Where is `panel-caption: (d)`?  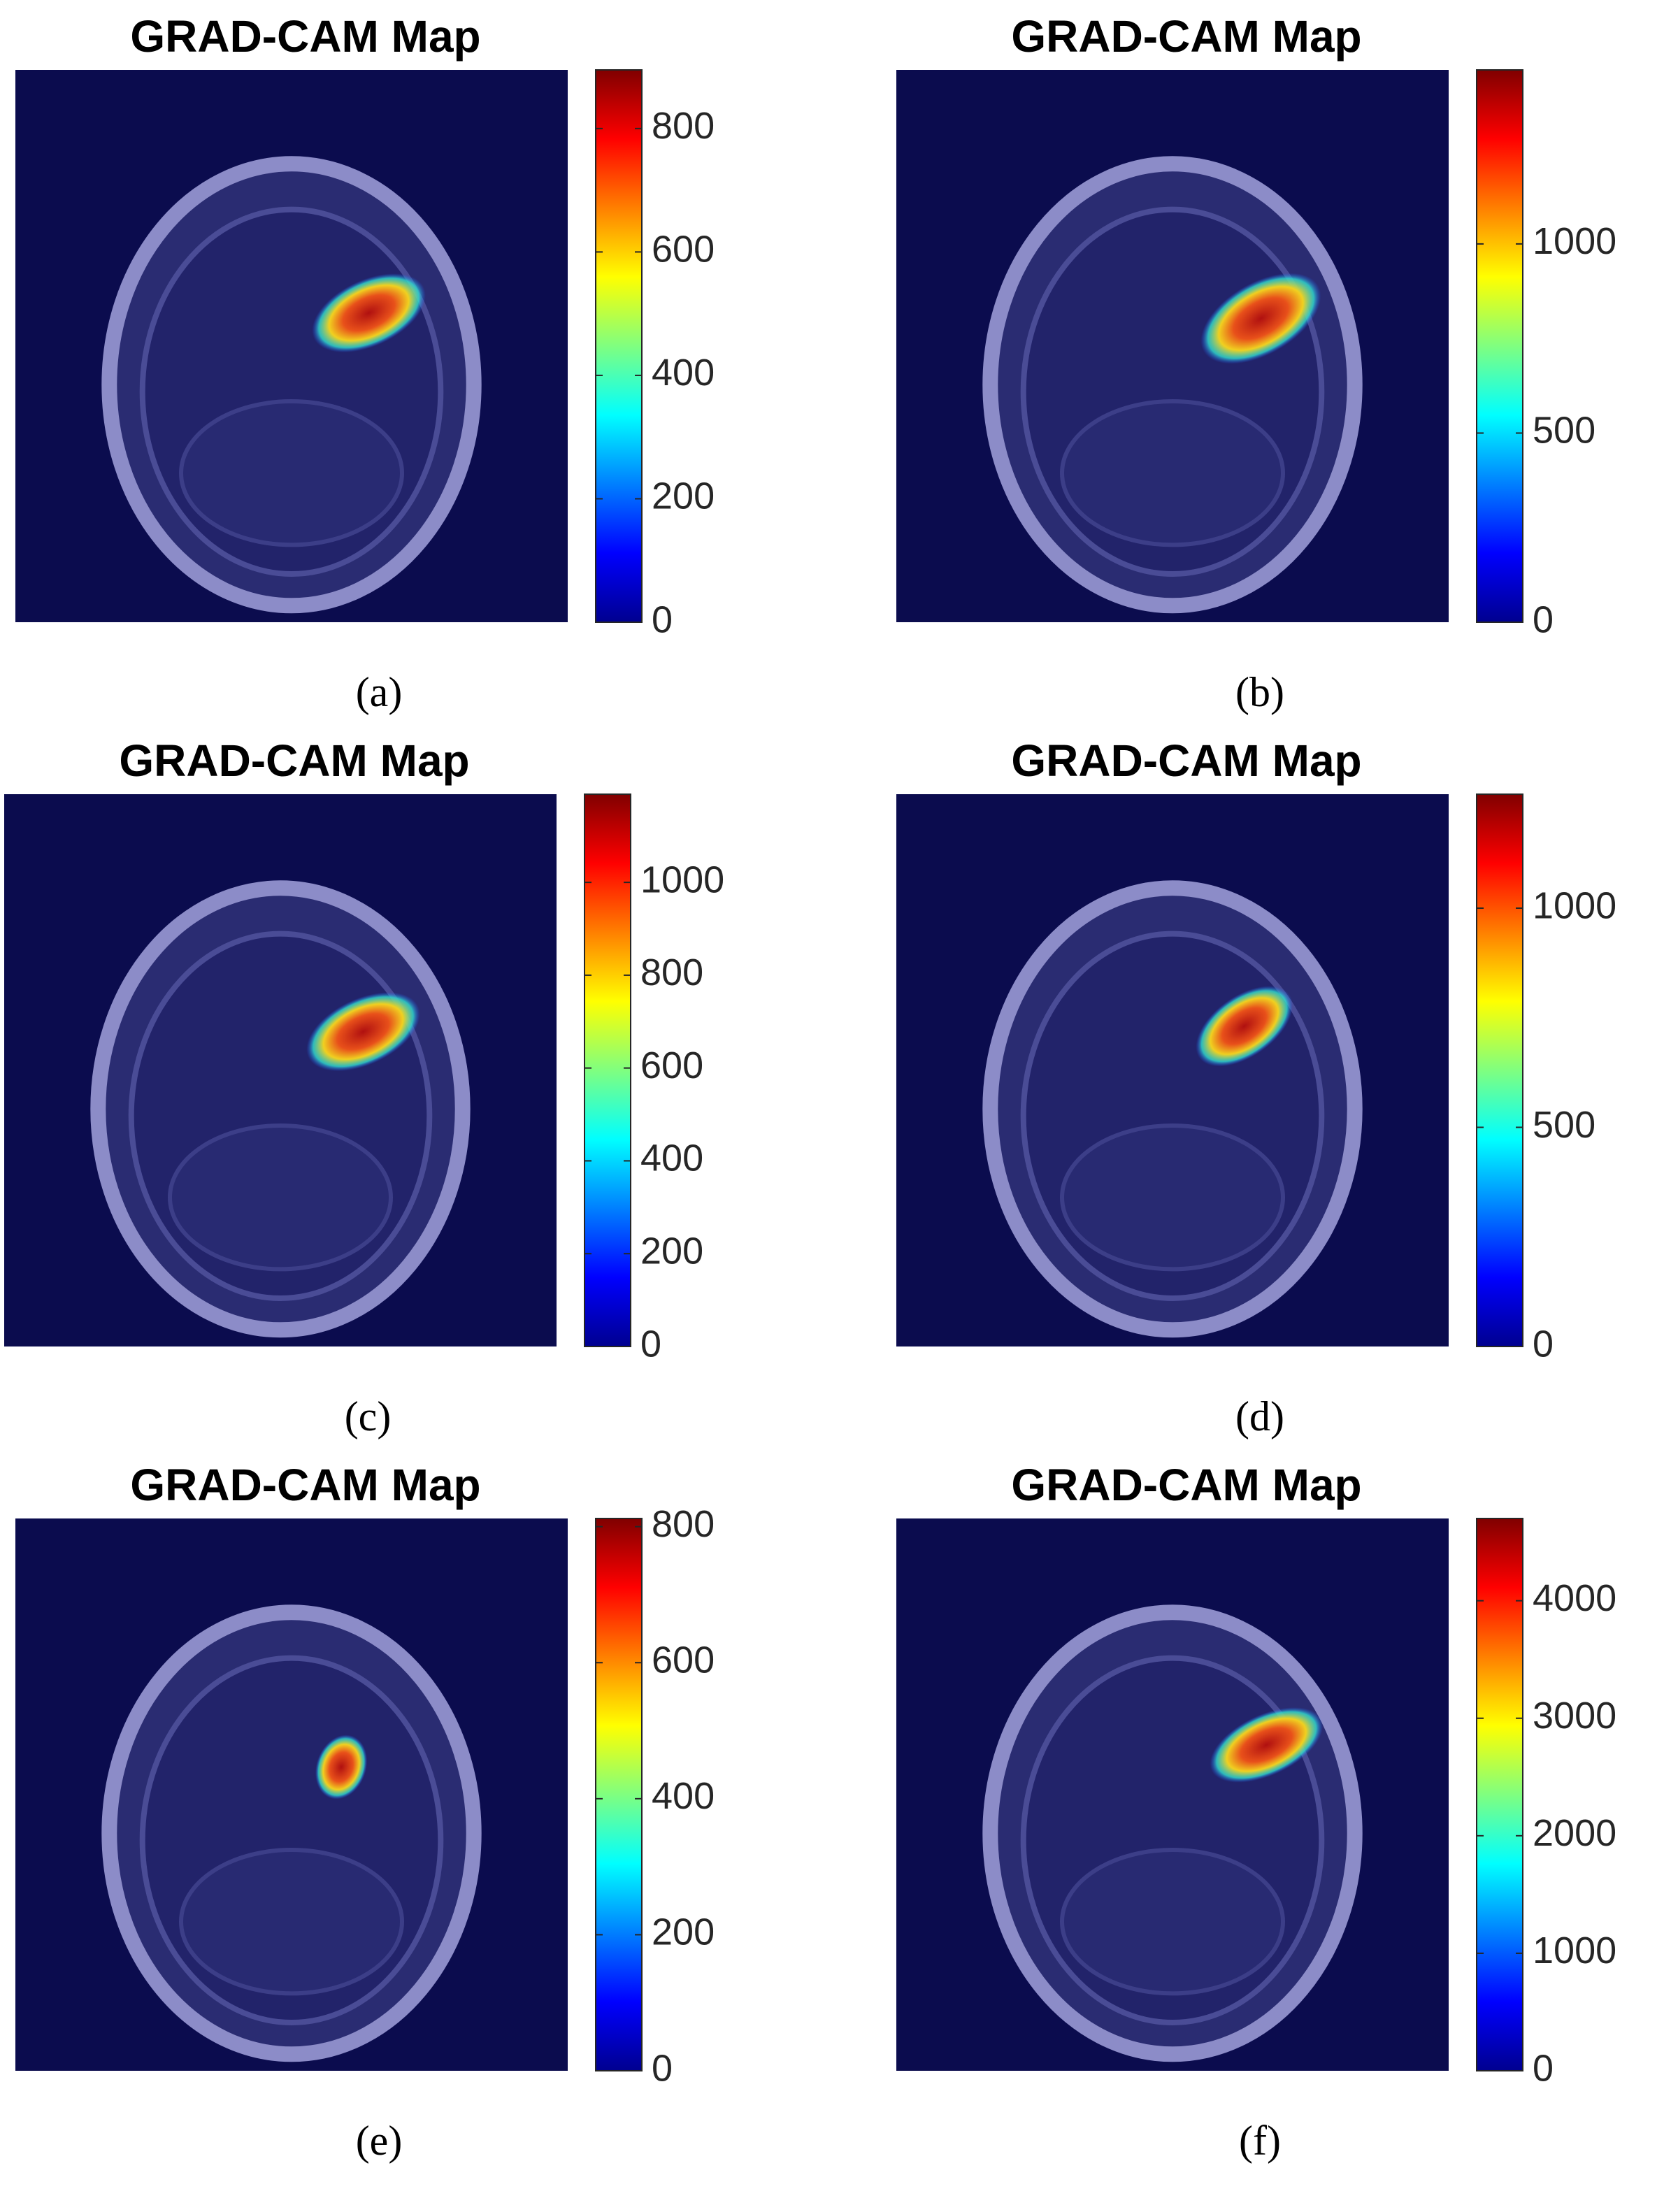
panel-caption: (d) is located at coordinates (1259, 1416).